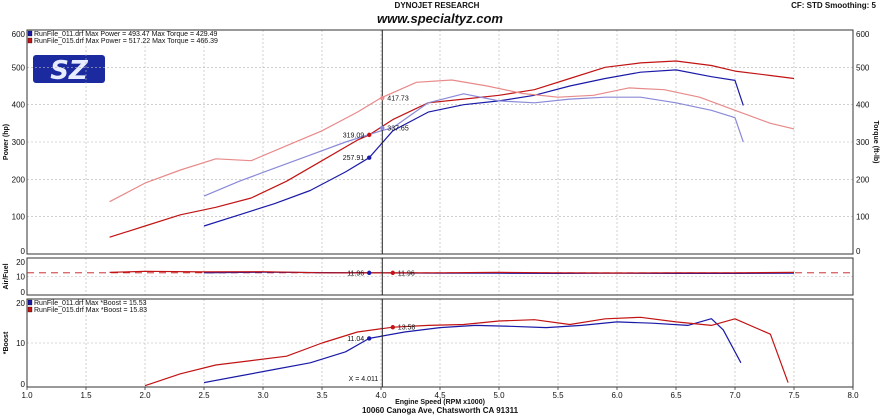 Image resolution: width=880 pixels, height=416 pixels. What do you see at coordinates (863, 34) in the screenshot?
I see `y-tick-label-right: 600` at bounding box center [863, 34].